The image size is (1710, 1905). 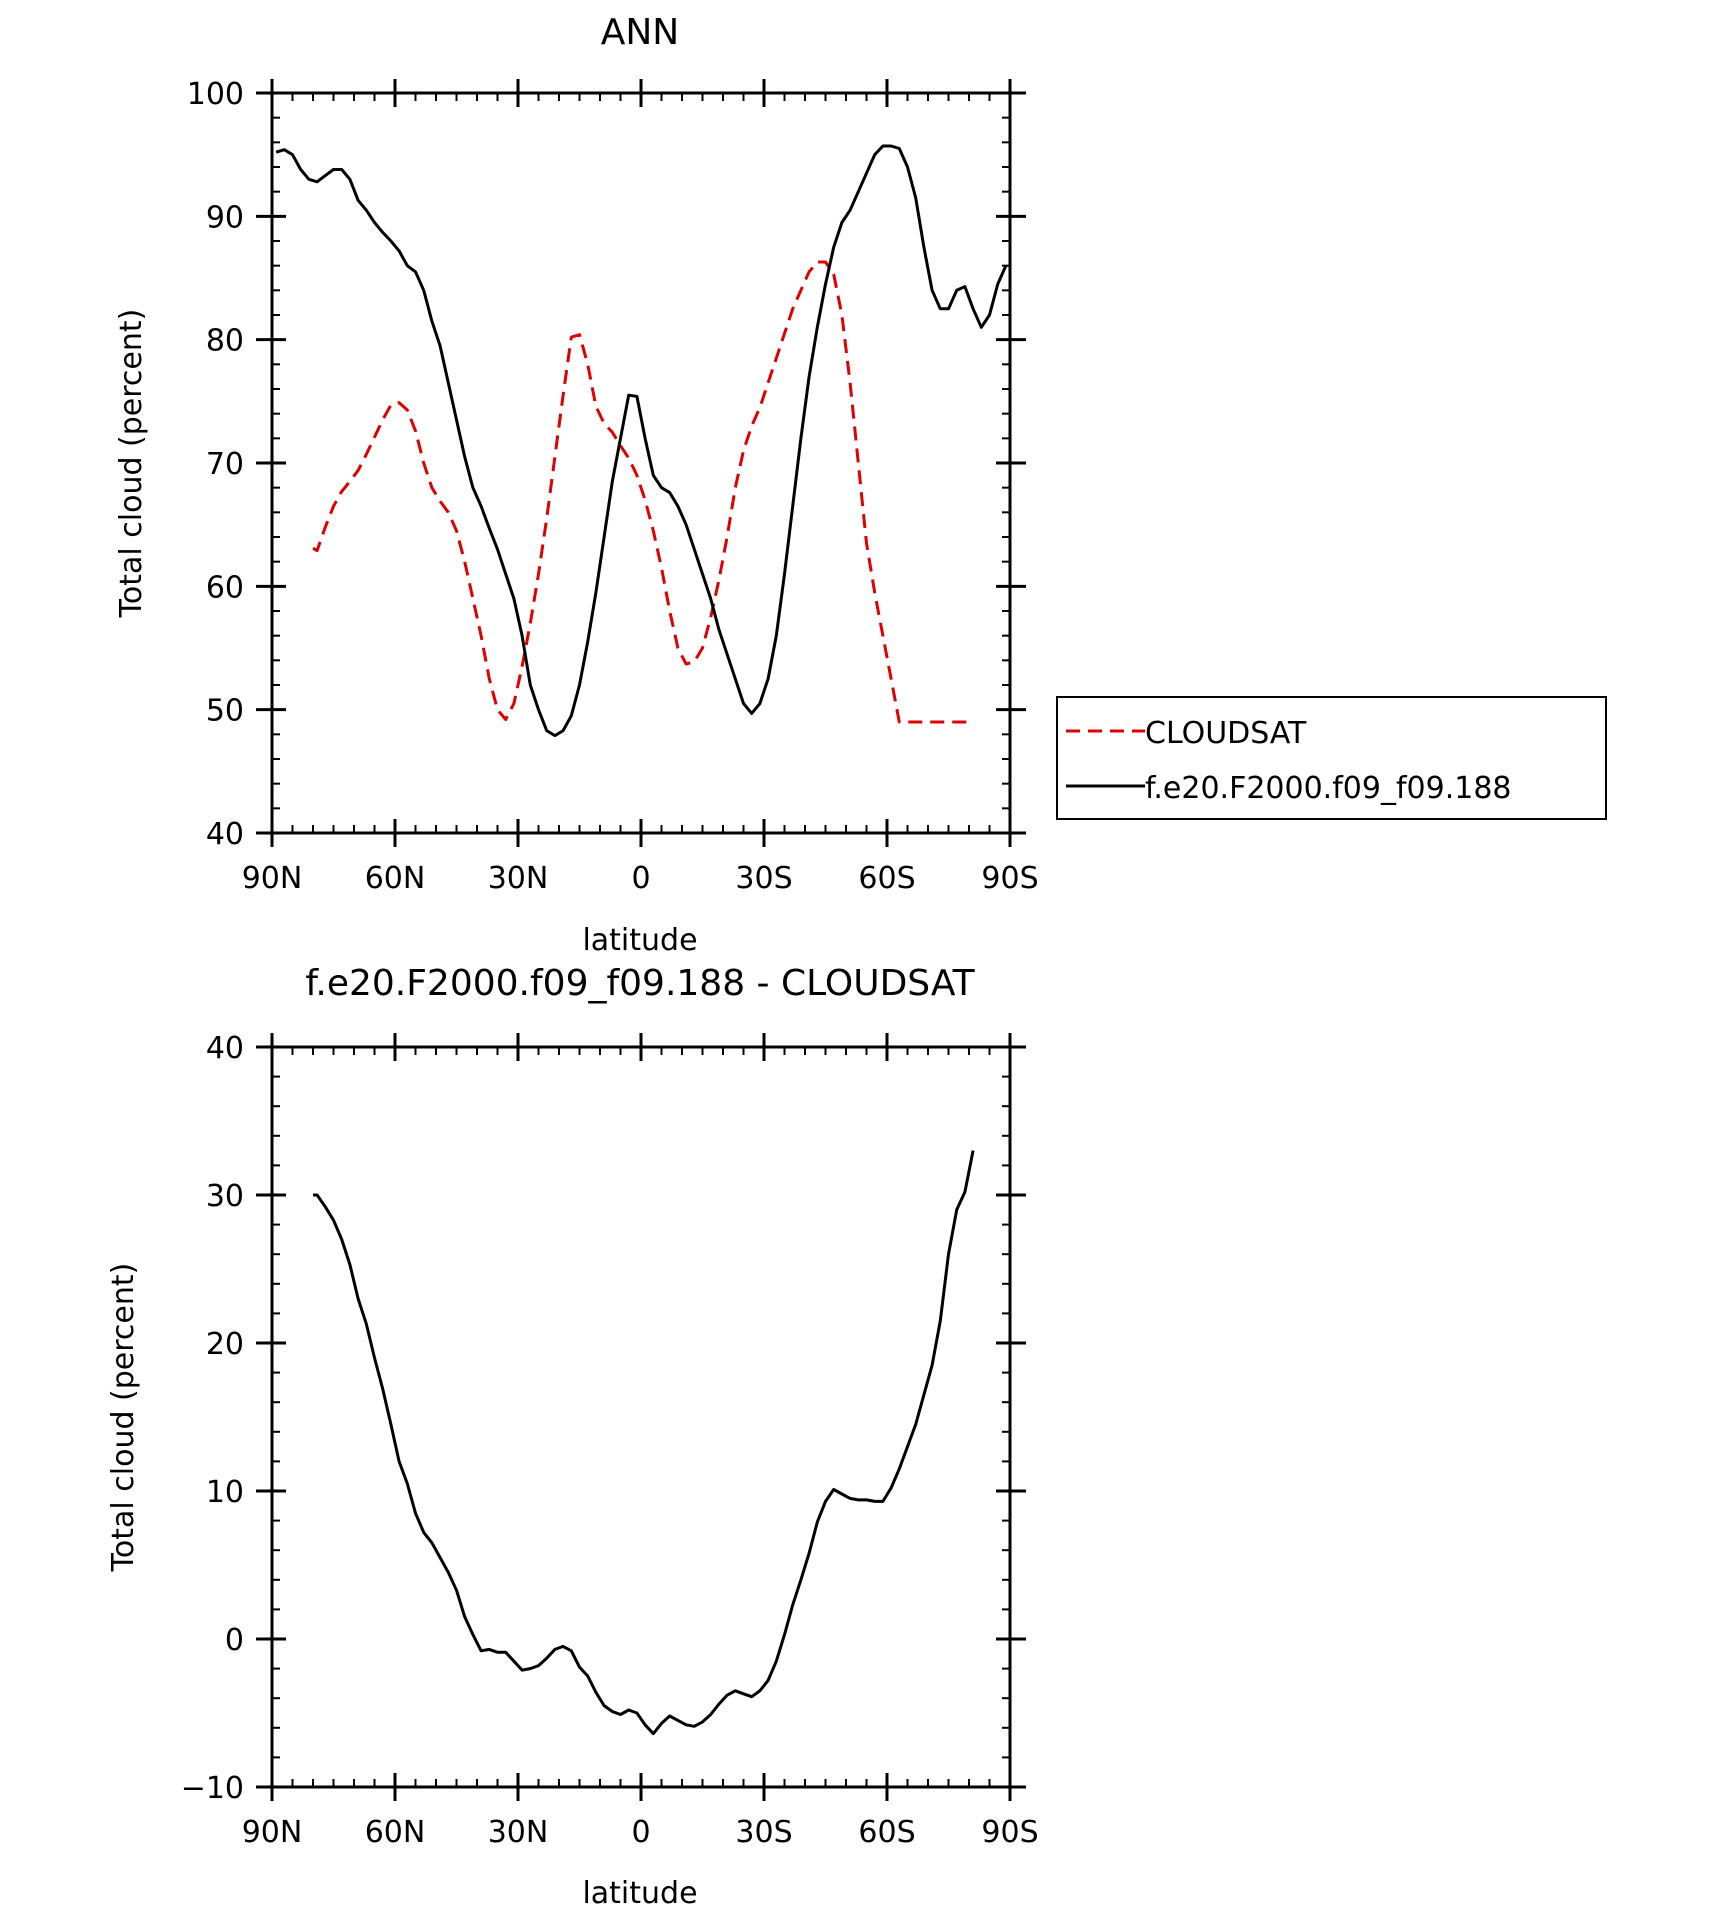 What do you see at coordinates (225, 1048) in the screenshot?
I see `bottom-y-tick-label: 40` at bounding box center [225, 1048].